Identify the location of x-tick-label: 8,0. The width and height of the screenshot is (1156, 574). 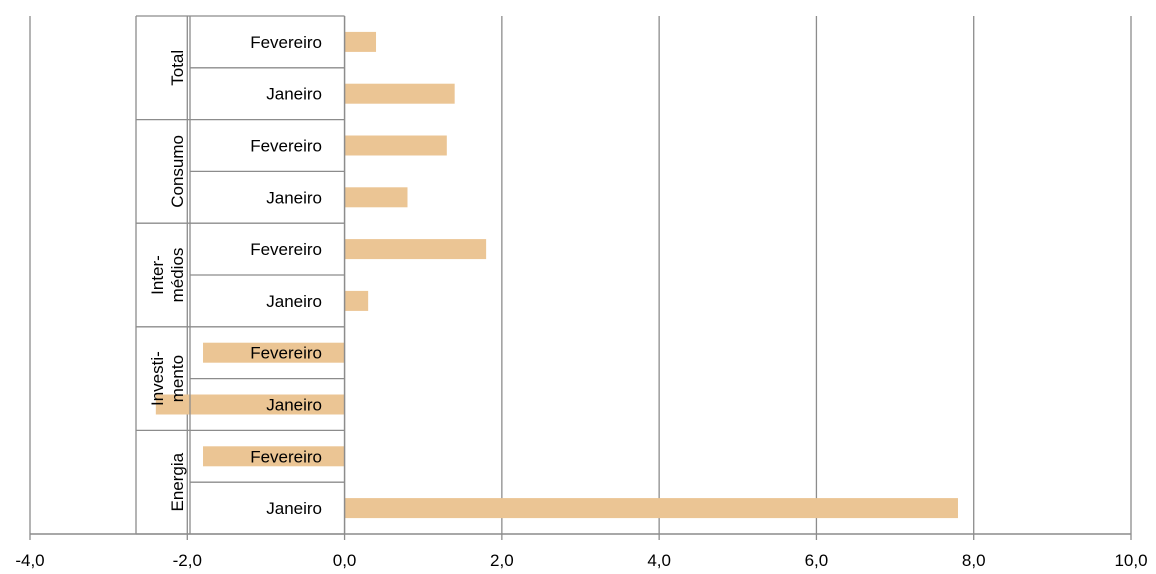
(974, 560).